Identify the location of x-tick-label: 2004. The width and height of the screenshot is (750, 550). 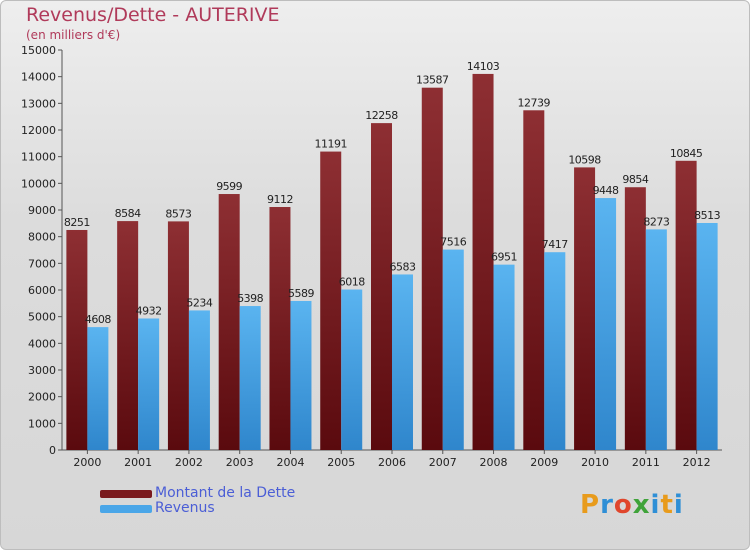
(290, 462).